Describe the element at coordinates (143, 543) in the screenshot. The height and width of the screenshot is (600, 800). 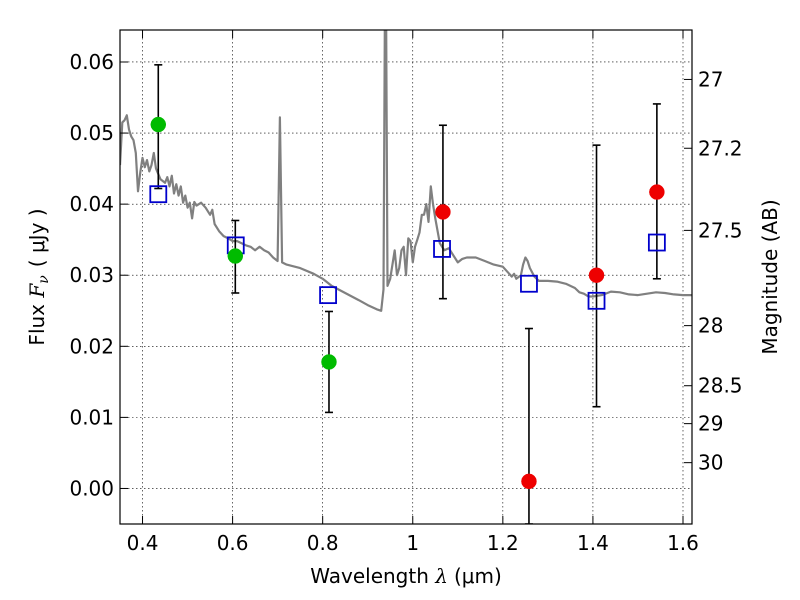
I see `x-tick-label: 0.4` at that location.